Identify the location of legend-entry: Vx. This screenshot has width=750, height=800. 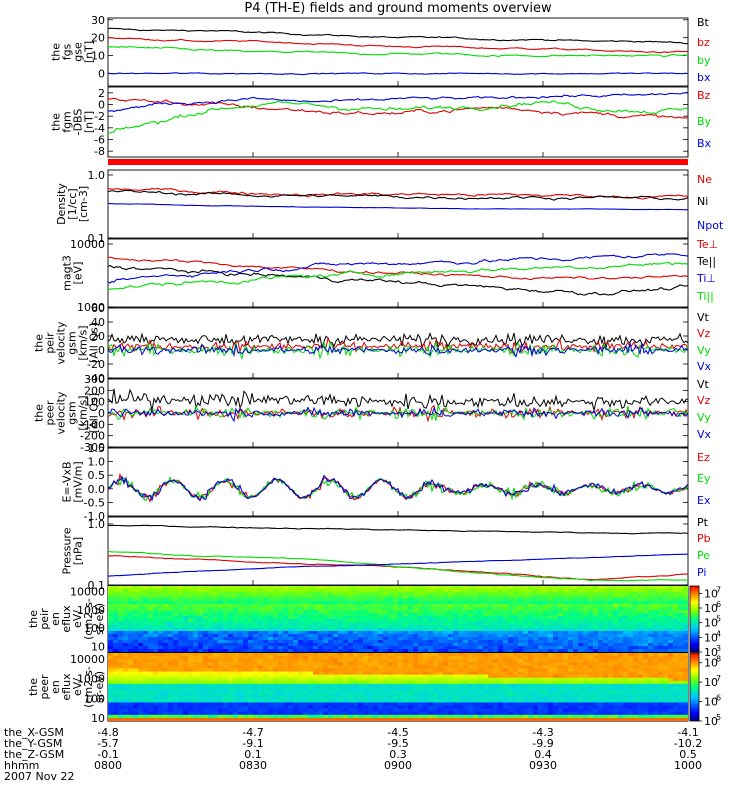
(704, 434).